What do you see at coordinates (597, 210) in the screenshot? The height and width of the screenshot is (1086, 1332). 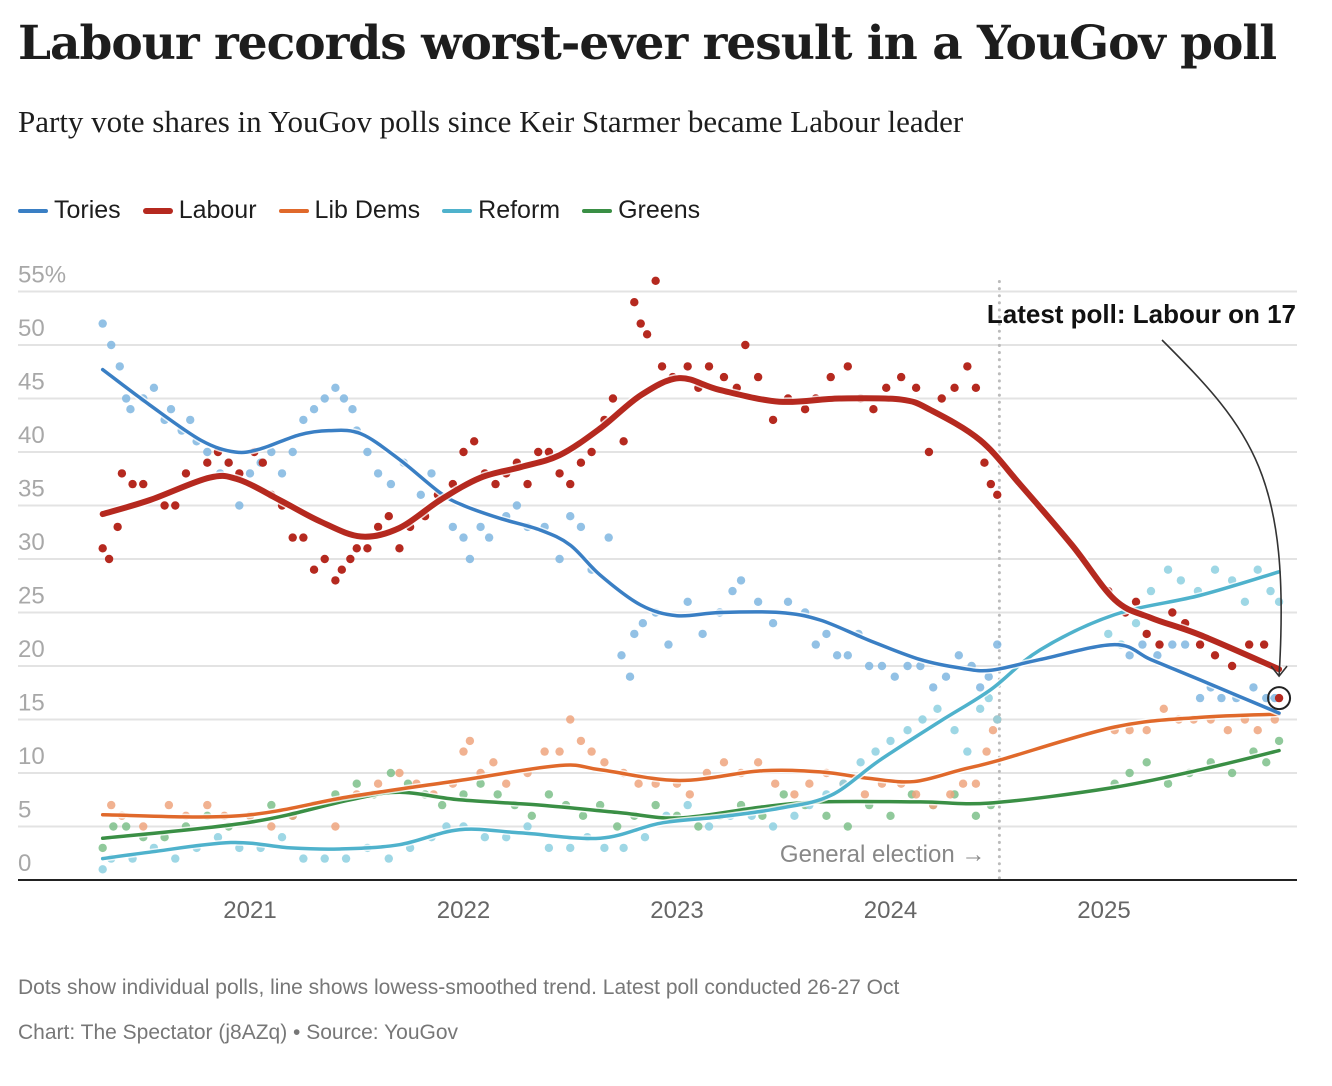 I see `legend-swatch-greens` at bounding box center [597, 210].